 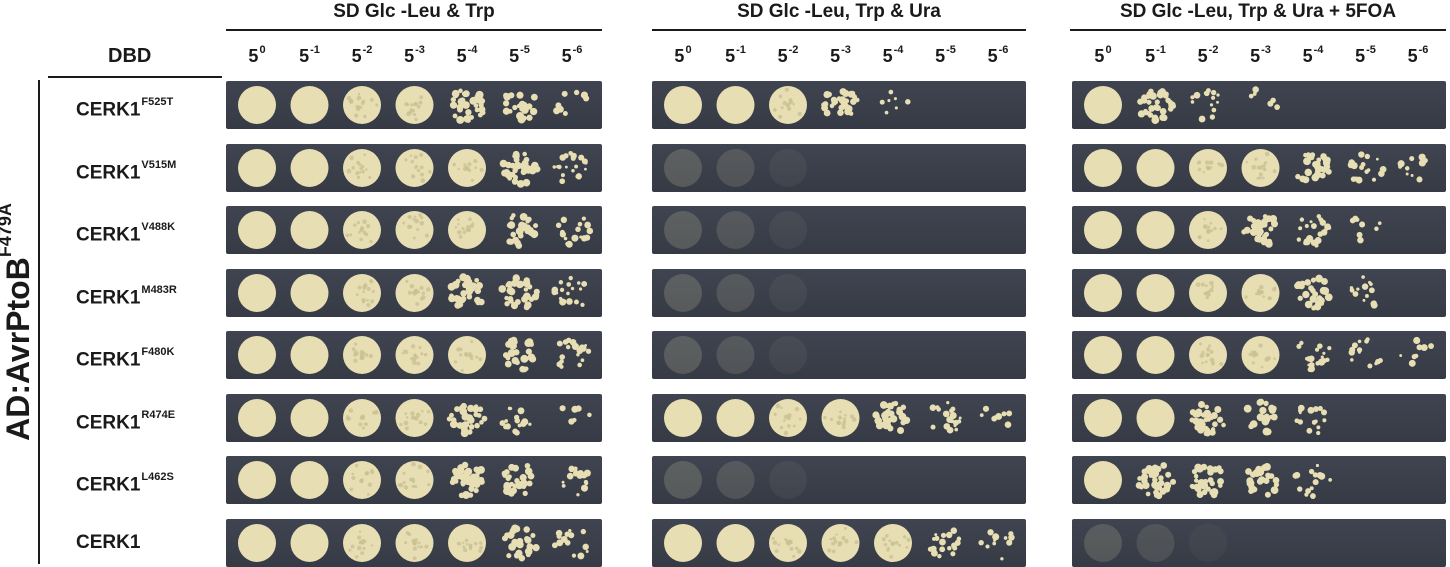 What do you see at coordinates (108, 235) in the screenshot?
I see `row-label-name: CERK1` at bounding box center [108, 235].